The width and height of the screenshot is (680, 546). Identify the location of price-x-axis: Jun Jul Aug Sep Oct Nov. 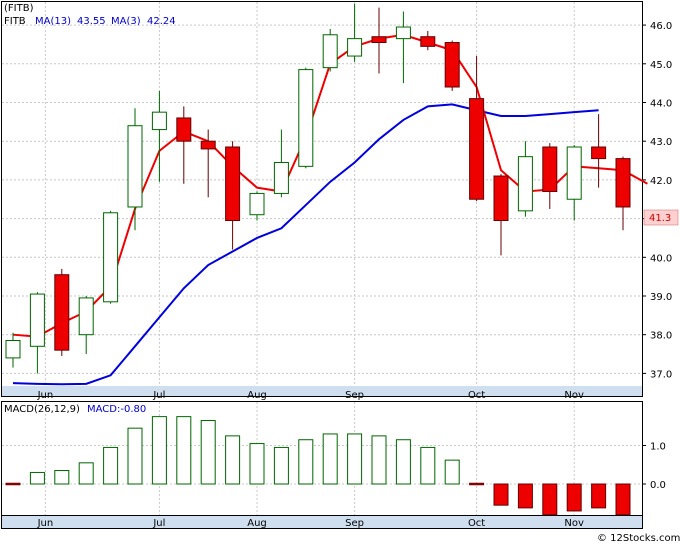
(322, 393).